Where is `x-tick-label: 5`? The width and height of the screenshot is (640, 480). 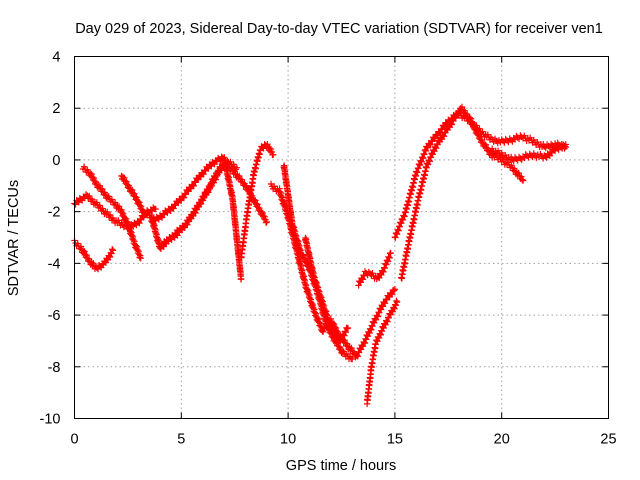
x-tick-label: 5 is located at coordinates (181, 440).